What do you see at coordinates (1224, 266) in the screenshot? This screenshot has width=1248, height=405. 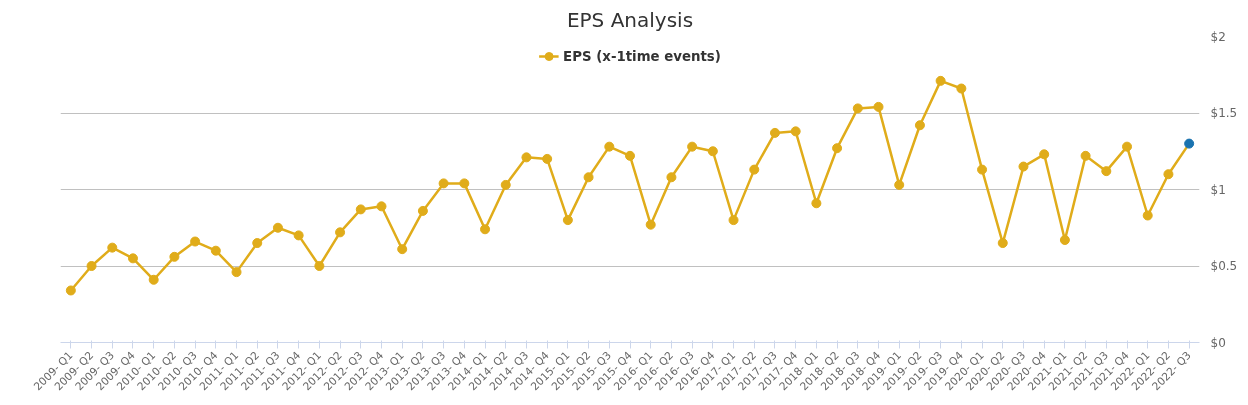 I see `y-tick-label: $0.5` at bounding box center [1224, 266].